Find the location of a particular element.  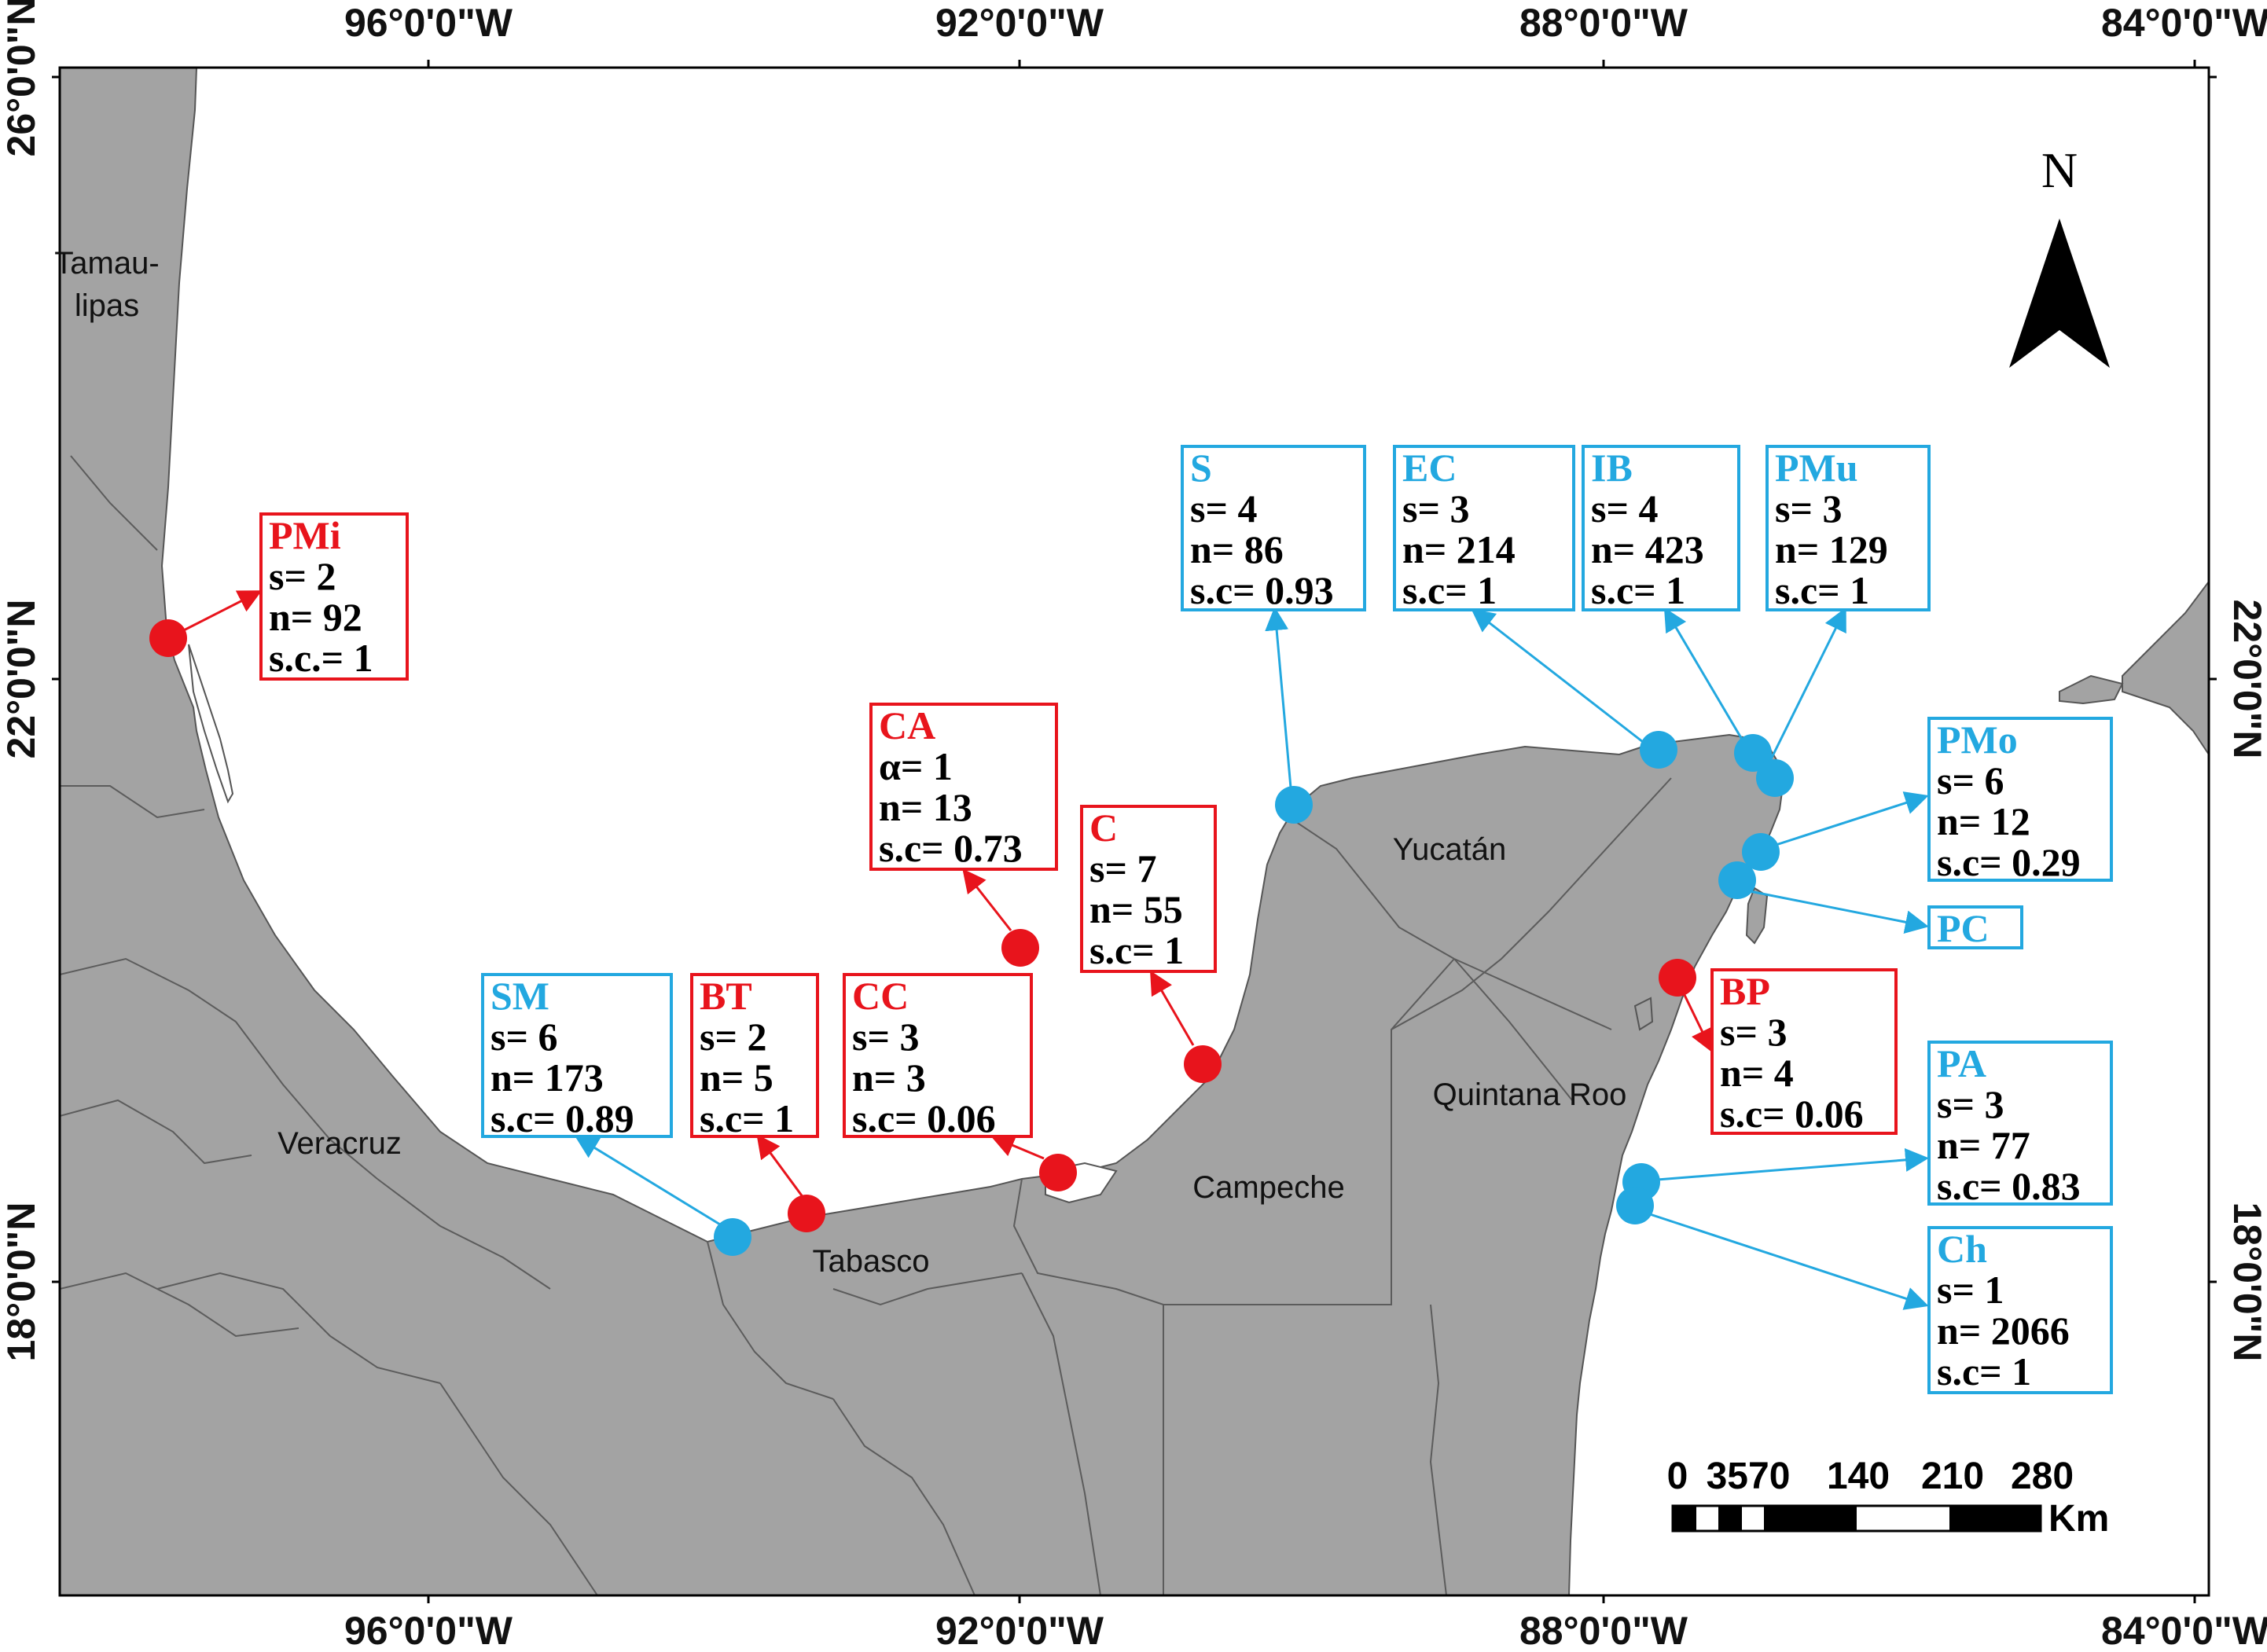

site-stat-line: s= 2 is located at coordinates (733, 1037).